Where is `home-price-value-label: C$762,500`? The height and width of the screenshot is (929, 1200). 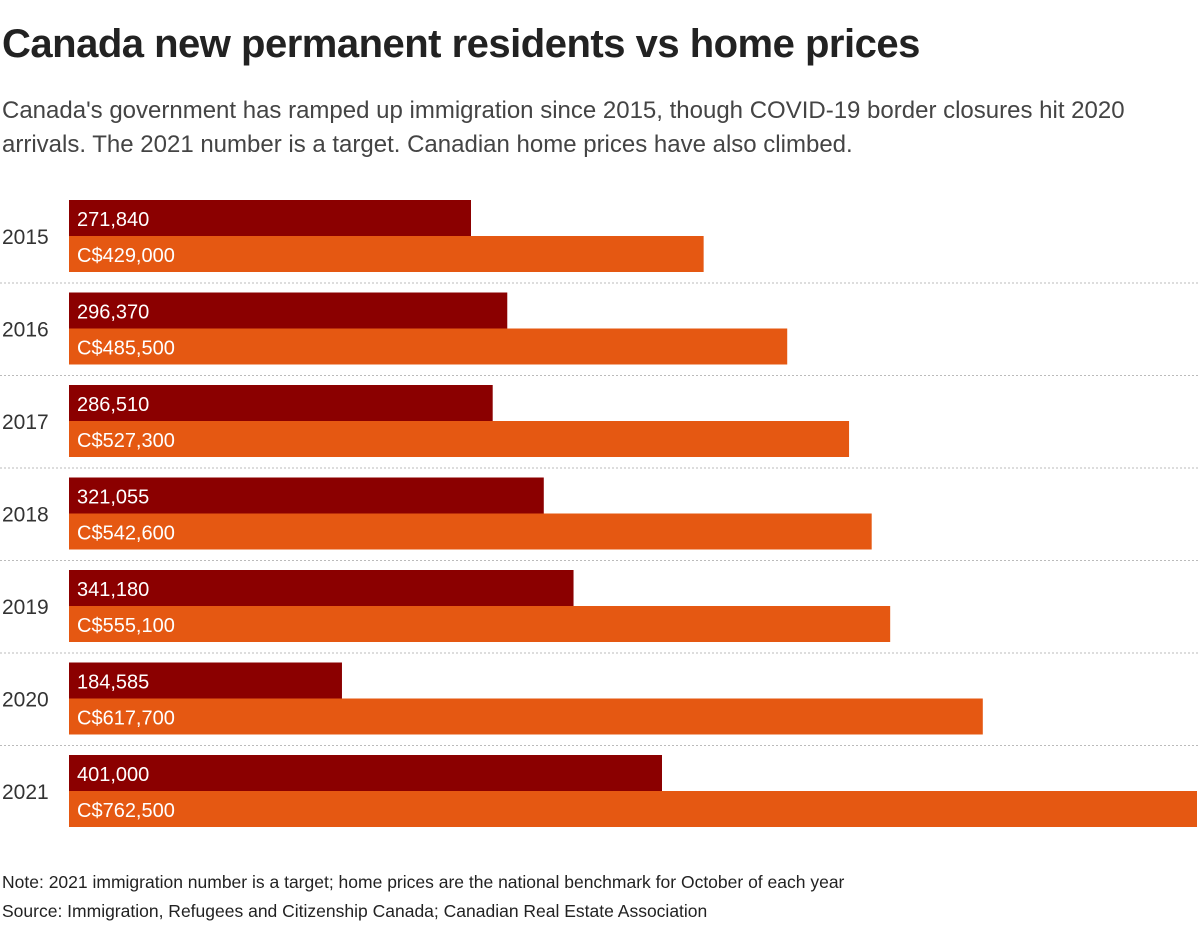
home-price-value-label: C$762,500 is located at coordinates (126, 811).